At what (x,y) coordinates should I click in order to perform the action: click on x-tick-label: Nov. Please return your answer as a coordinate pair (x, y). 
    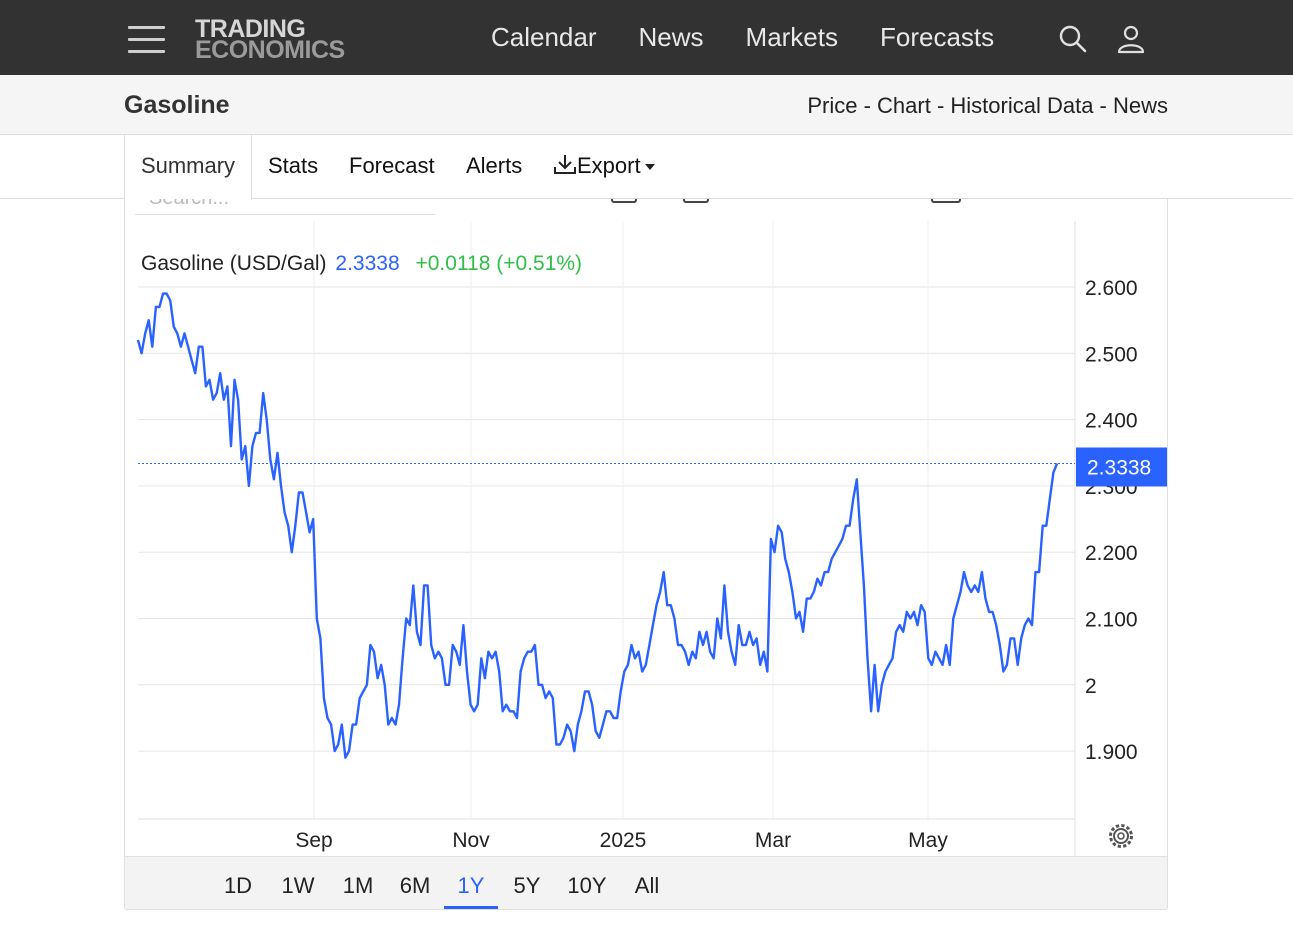
    Looking at the image, I should click on (471, 840).